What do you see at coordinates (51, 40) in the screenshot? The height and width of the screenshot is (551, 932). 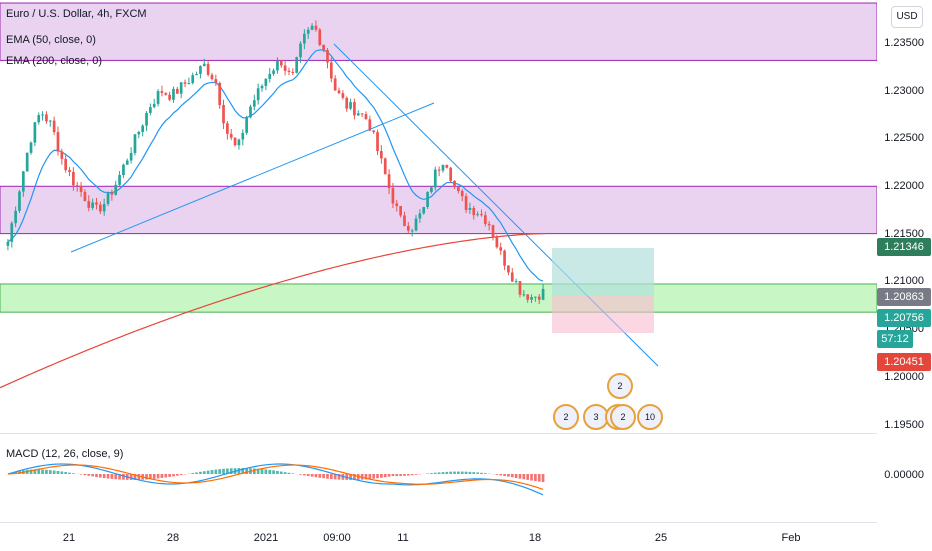 I see `ema-fast-legend: EMA (50, close, 0)` at bounding box center [51, 40].